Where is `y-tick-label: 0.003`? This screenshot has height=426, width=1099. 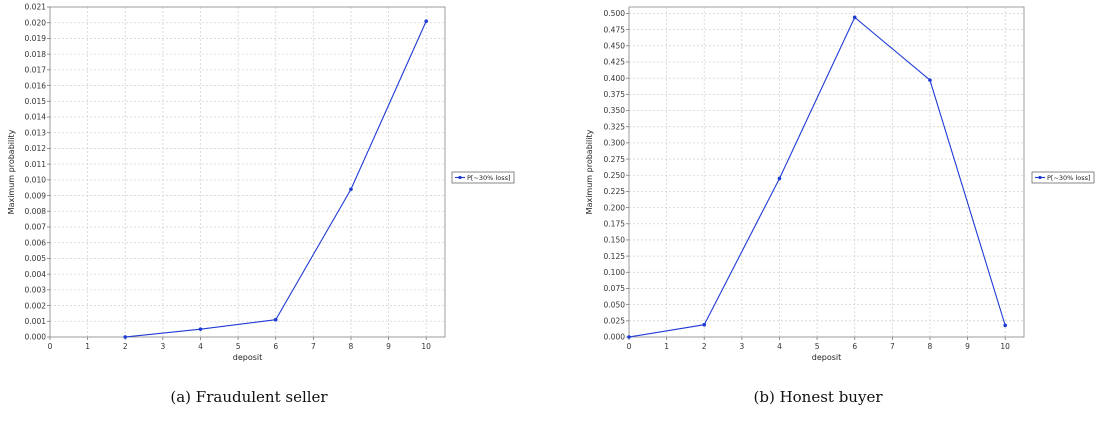 y-tick-label: 0.003 is located at coordinates (36, 290).